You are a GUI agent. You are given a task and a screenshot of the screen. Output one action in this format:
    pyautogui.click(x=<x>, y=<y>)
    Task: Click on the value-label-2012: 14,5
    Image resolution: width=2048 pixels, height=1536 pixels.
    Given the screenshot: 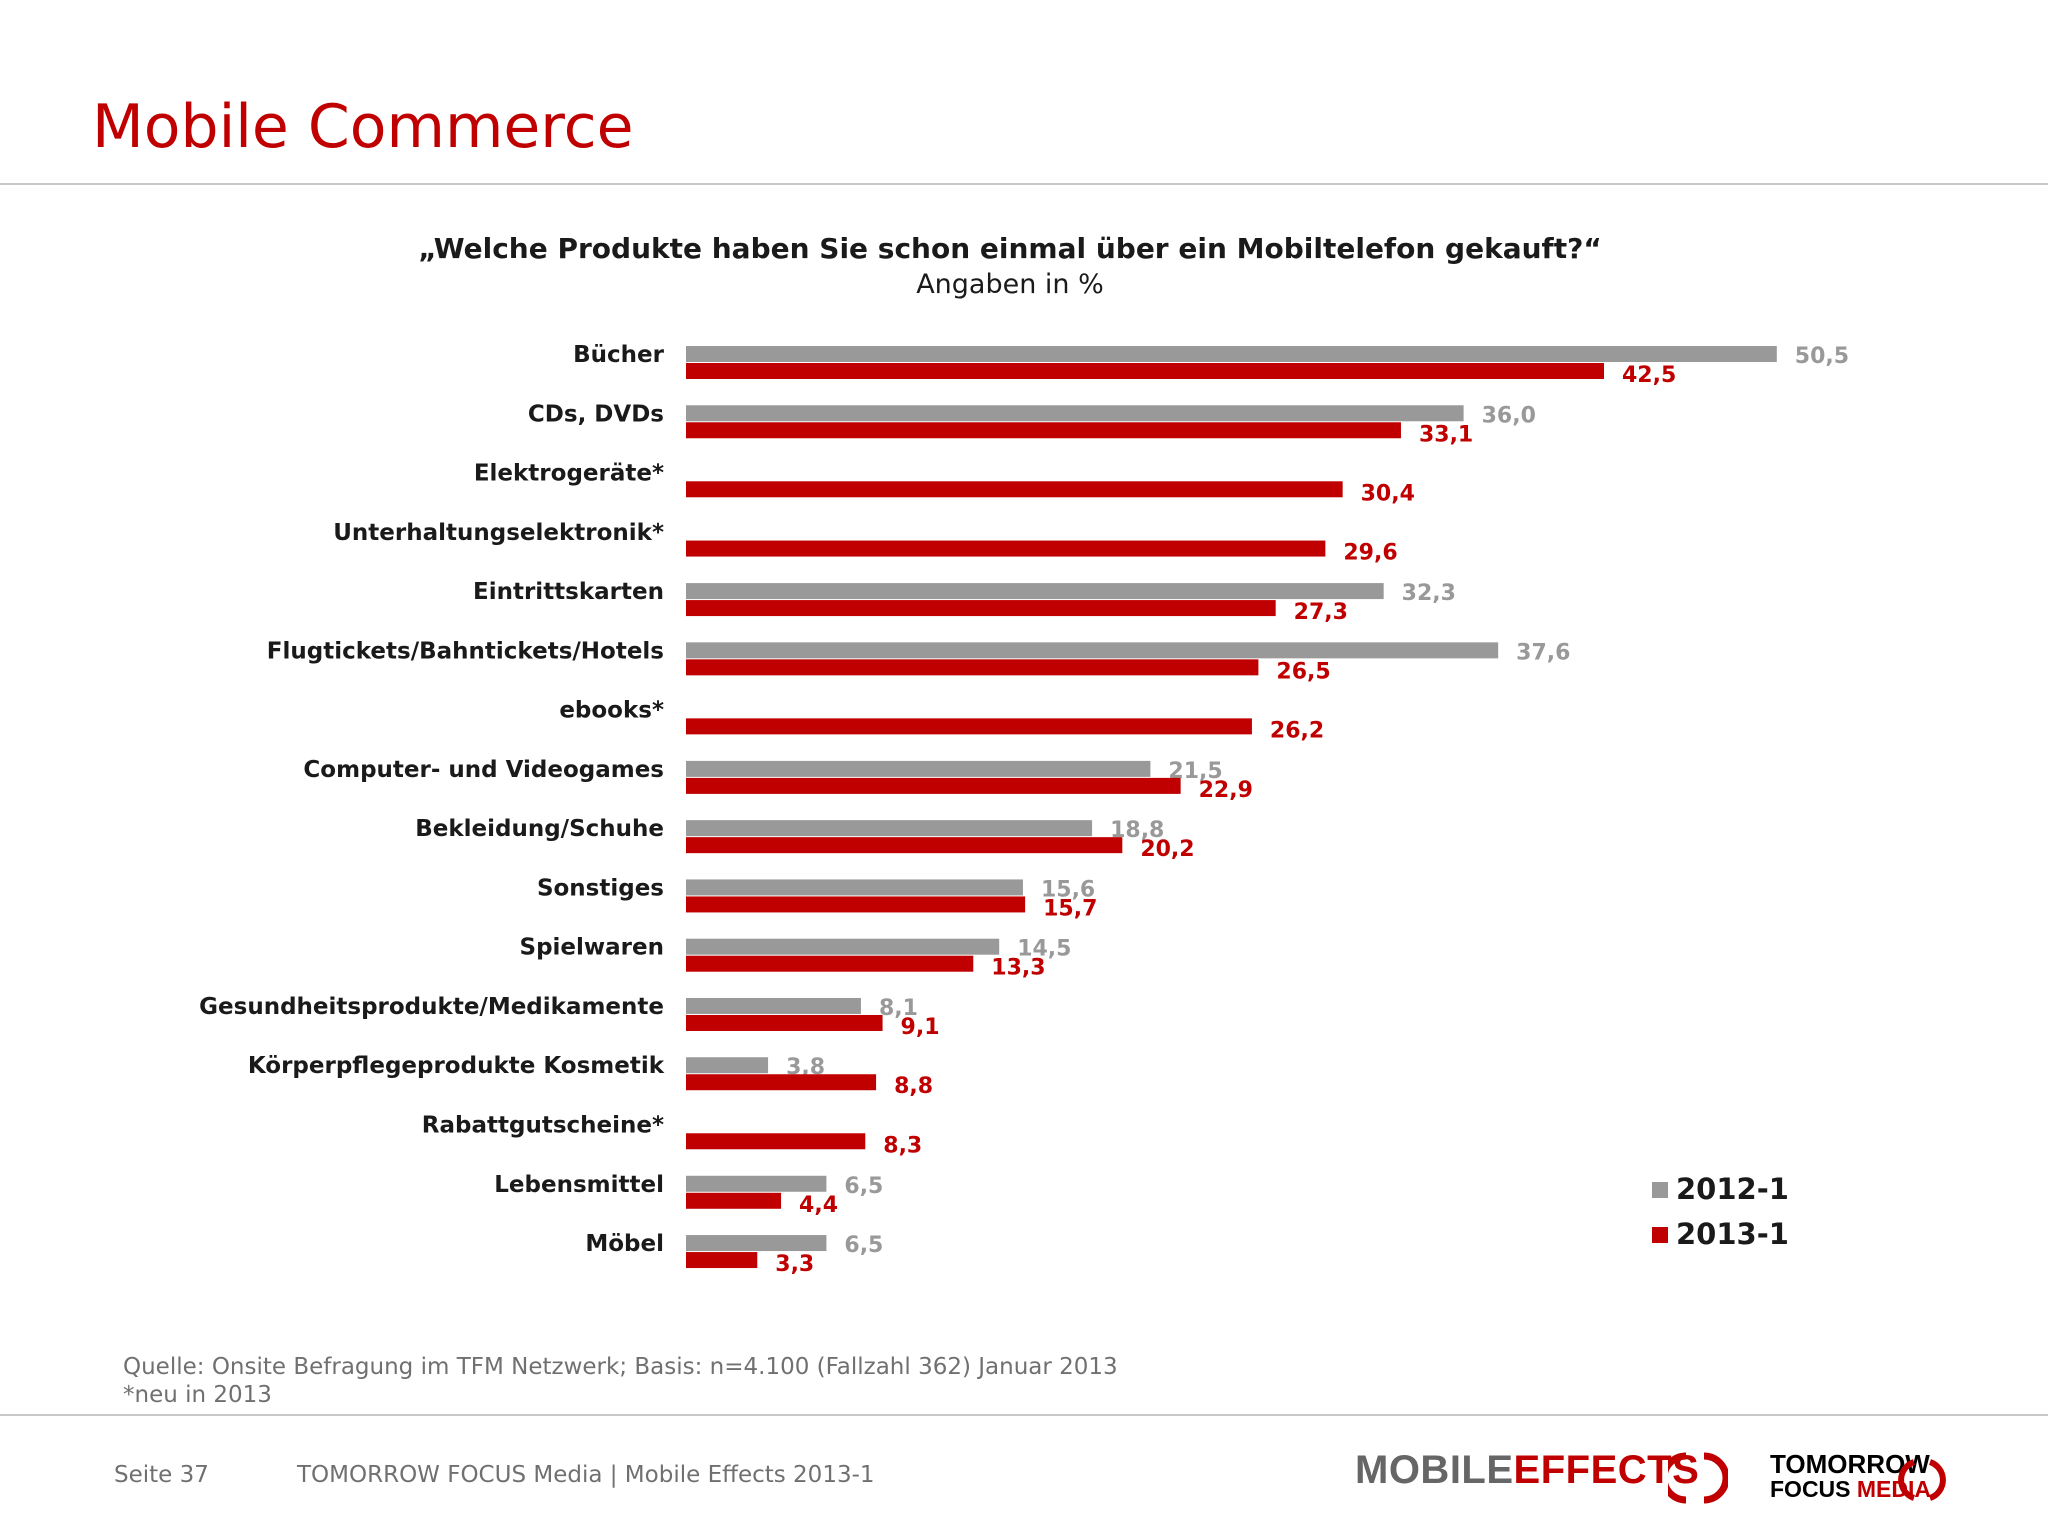 What is the action you would take?
    pyautogui.click(x=1044, y=949)
    